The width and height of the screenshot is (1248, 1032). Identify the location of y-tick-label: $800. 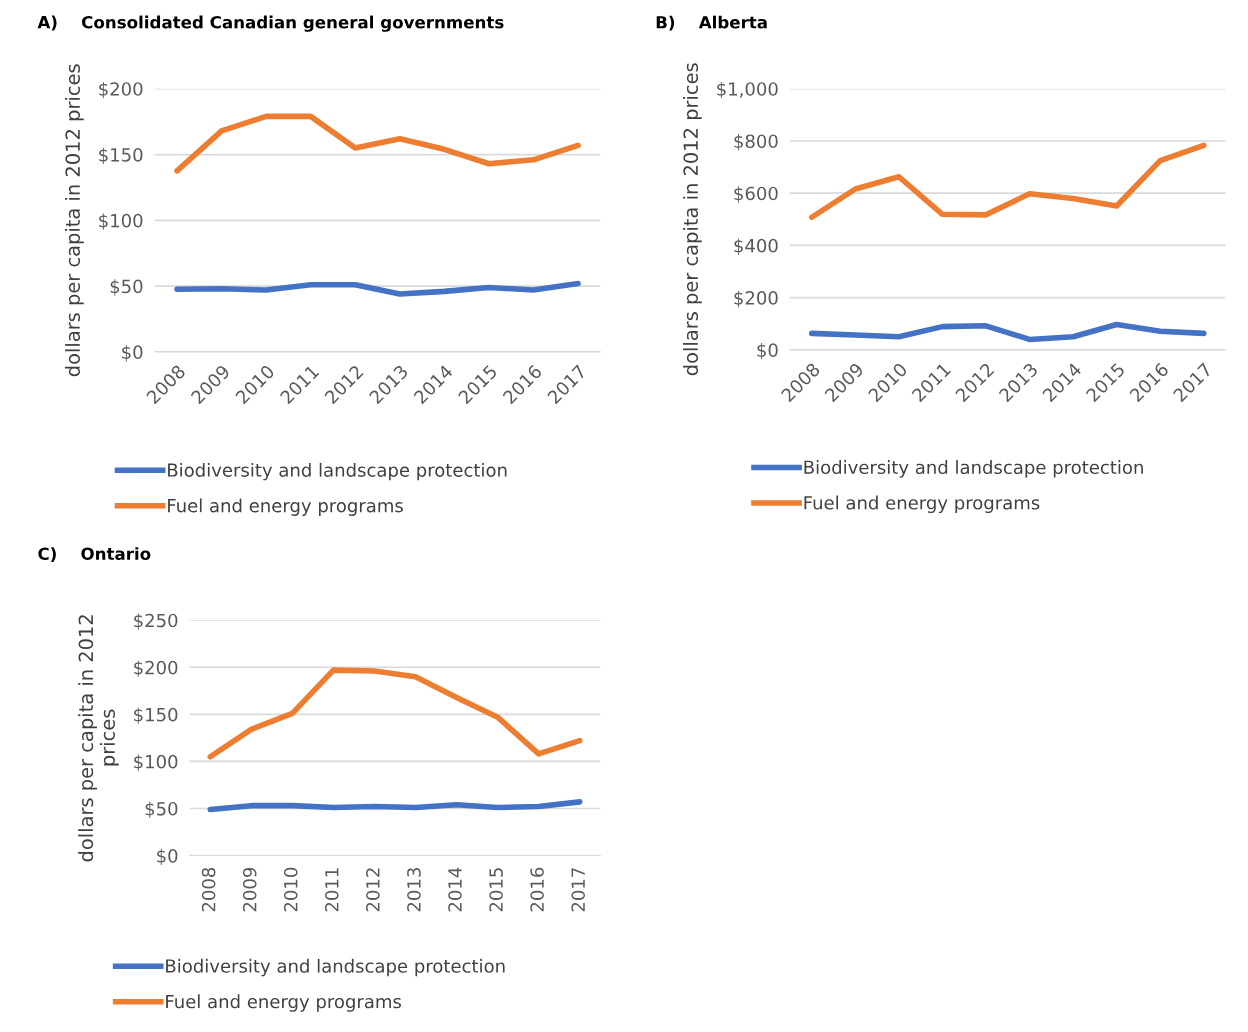
(756, 142).